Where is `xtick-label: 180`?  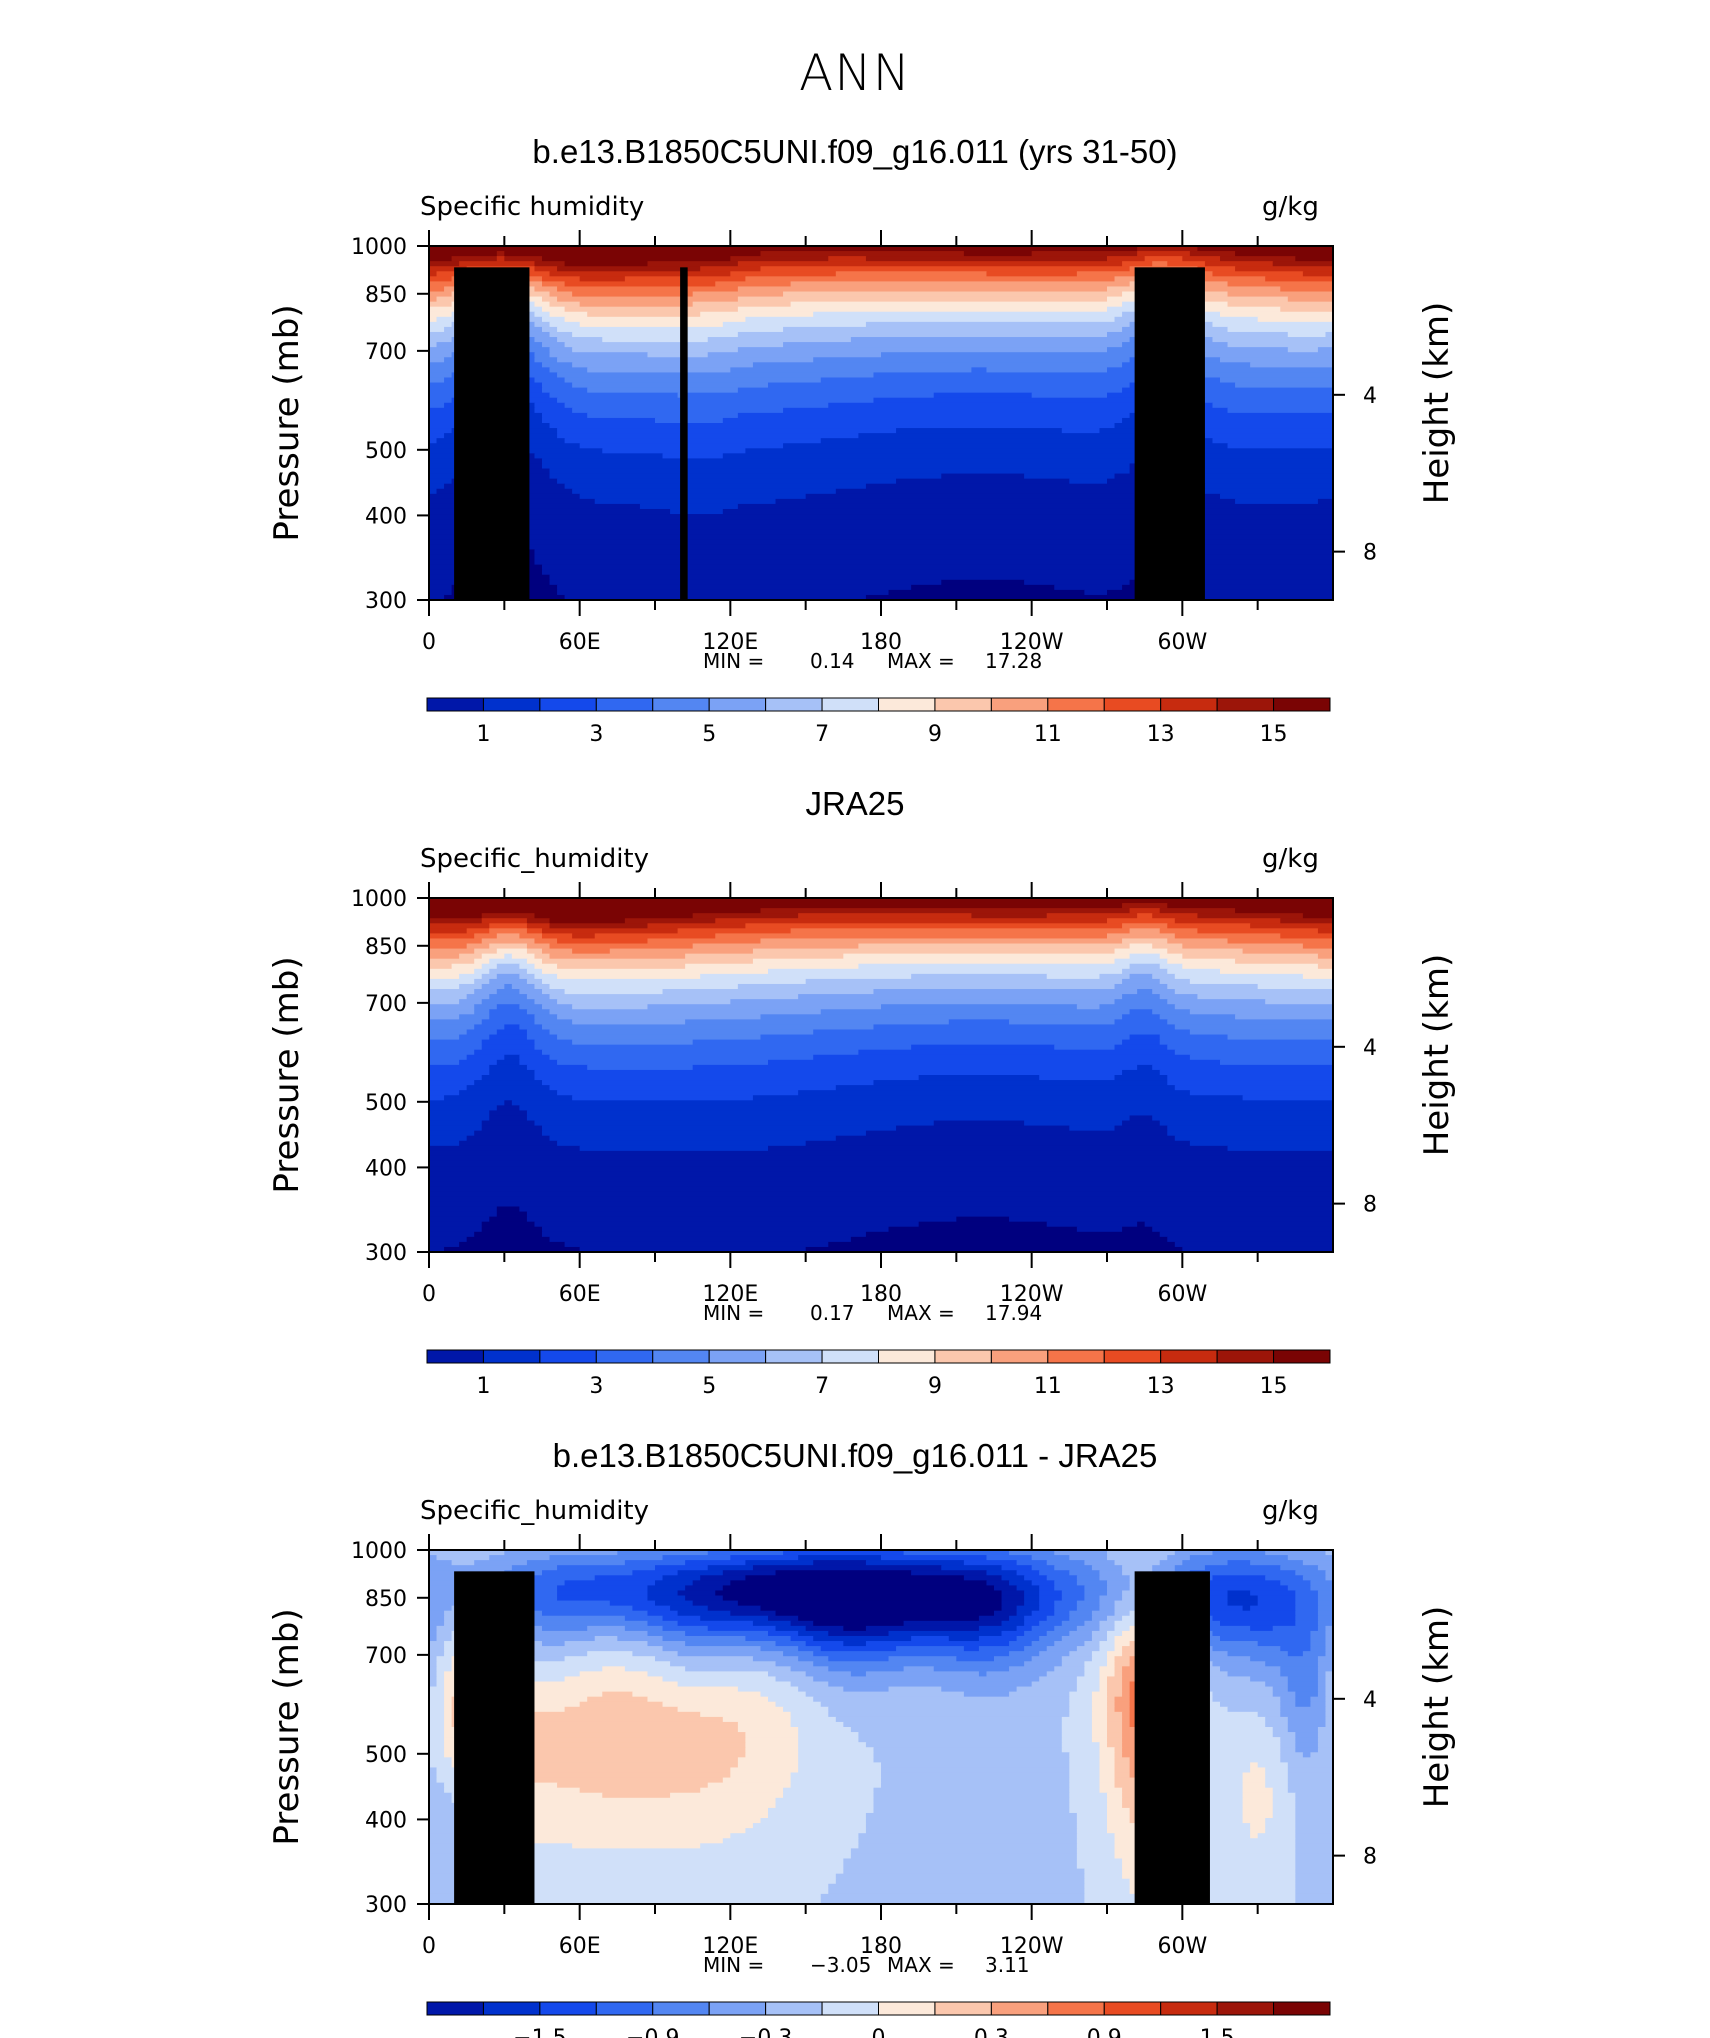 xtick-label: 180 is located at coordinates (881, 642).